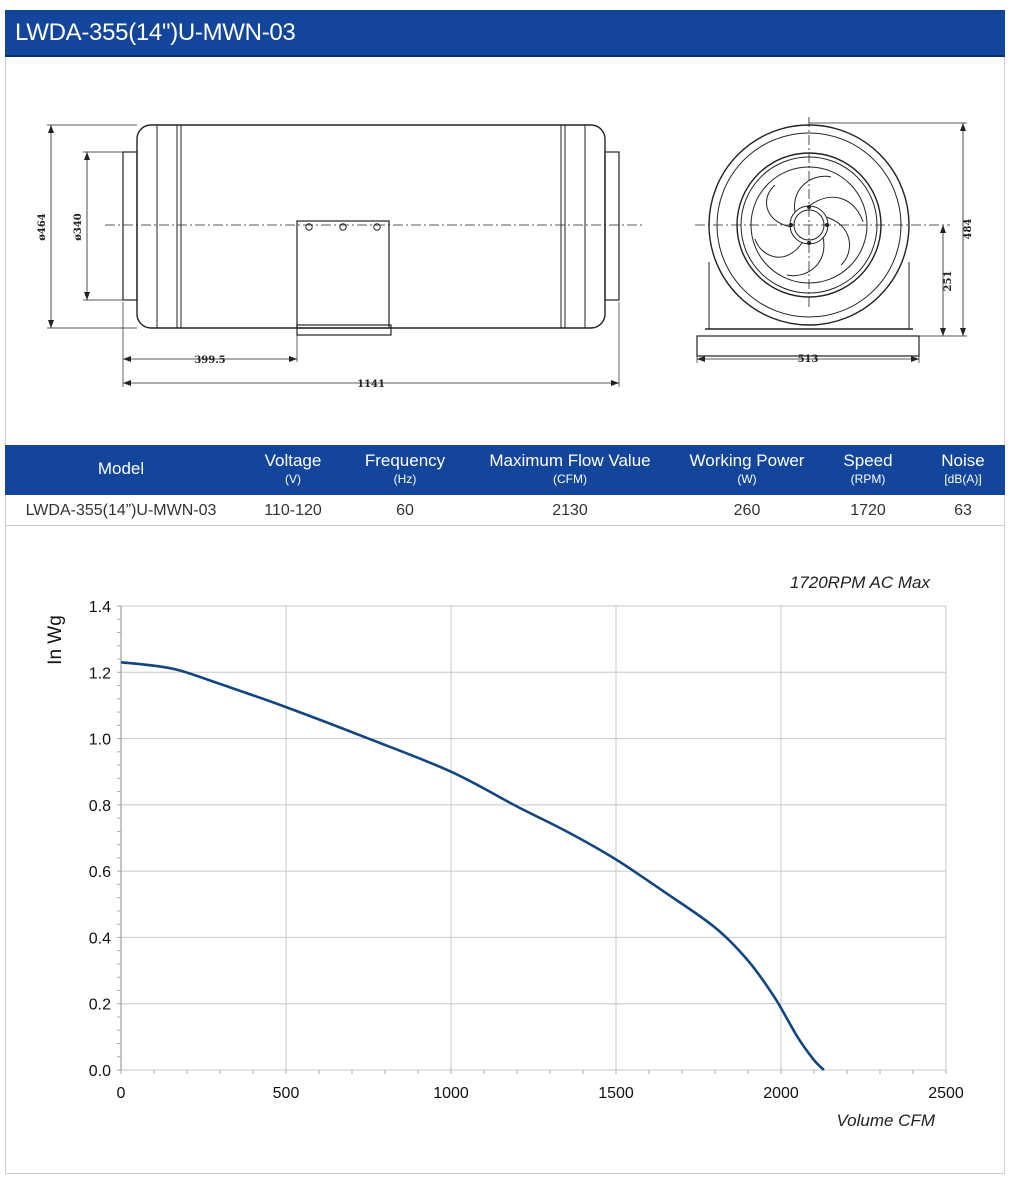 The image size is (1010, 1189). I want to click on y-tick-label: 0.0, so click(100, 1071).